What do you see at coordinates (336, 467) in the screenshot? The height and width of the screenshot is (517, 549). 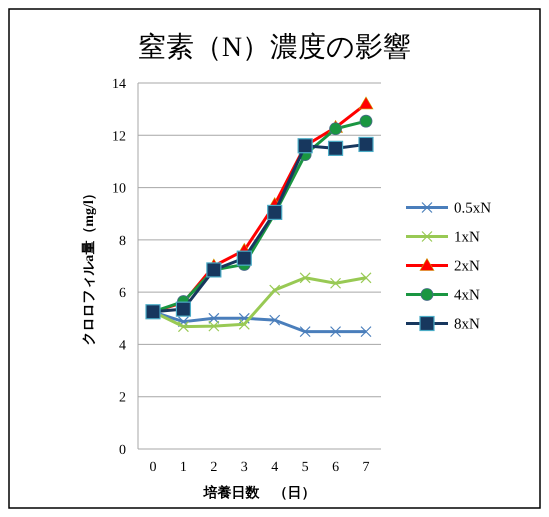 I see `x-tick-label: 6` at bounding box center [336, 467].